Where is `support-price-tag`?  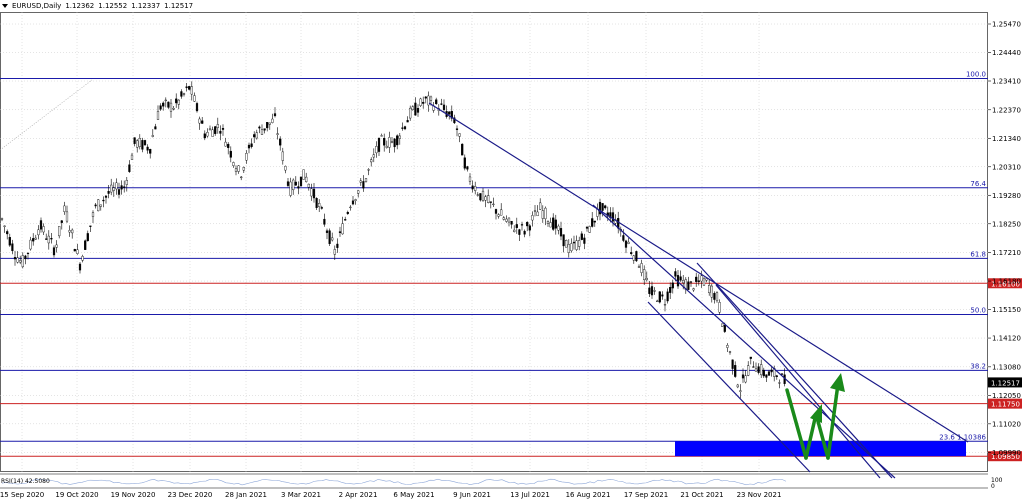
support-price-tag is located at coordinates (1005, 456).